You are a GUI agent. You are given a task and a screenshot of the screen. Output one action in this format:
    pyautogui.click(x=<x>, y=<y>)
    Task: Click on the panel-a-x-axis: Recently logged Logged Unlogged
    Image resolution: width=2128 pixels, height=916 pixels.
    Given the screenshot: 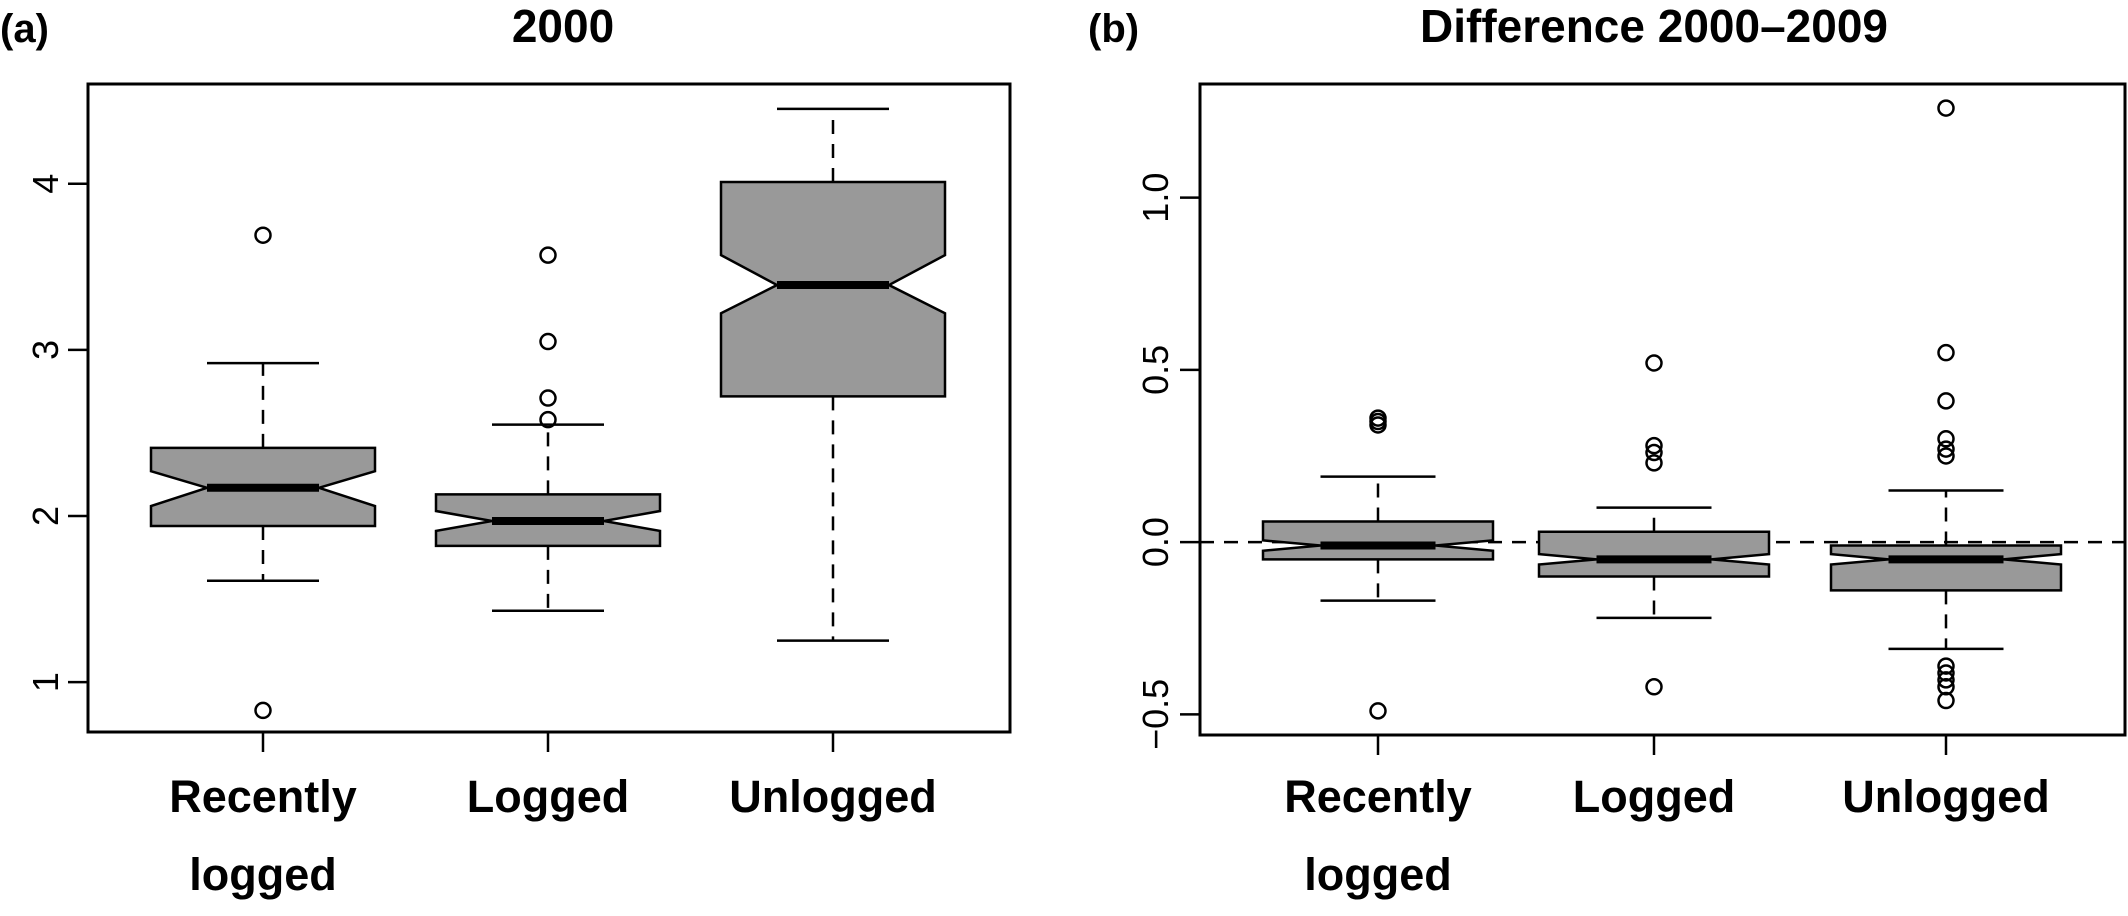 What is the action you would take?
    pyautogui.click(x=553, y=816)
    